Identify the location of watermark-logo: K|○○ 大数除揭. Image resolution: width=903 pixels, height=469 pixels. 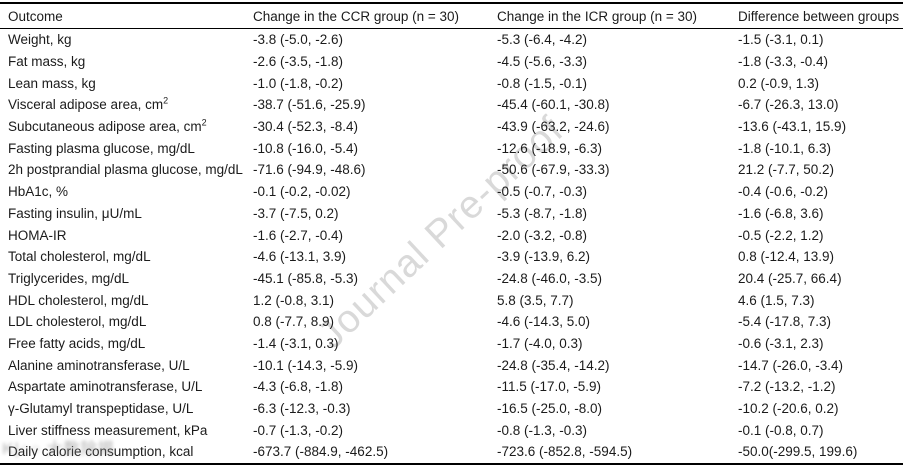
(58, 449).